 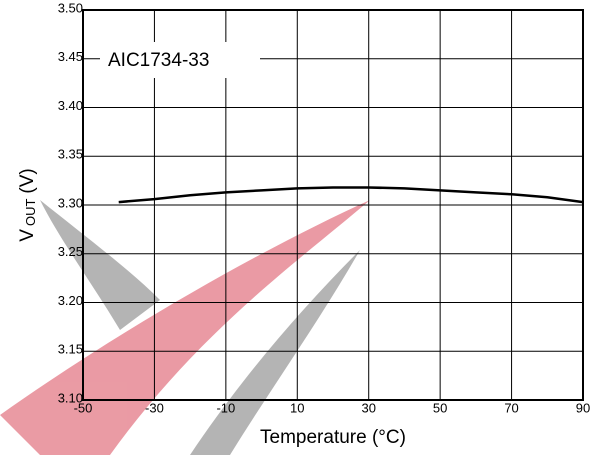 I want to click on x-tick-label: 70, so click(x=511, y=407).